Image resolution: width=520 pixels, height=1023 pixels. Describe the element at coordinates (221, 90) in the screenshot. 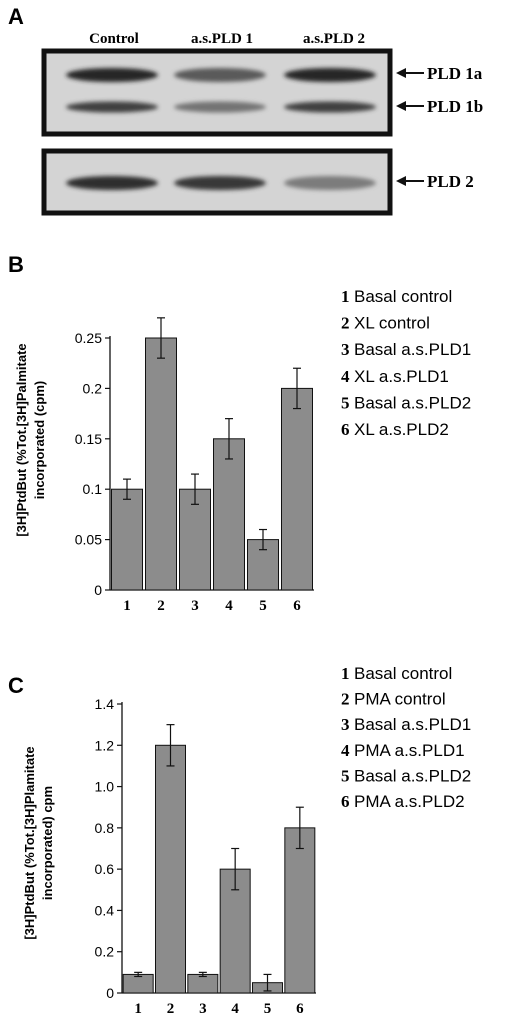

I see `blot-top-bands` at that location.